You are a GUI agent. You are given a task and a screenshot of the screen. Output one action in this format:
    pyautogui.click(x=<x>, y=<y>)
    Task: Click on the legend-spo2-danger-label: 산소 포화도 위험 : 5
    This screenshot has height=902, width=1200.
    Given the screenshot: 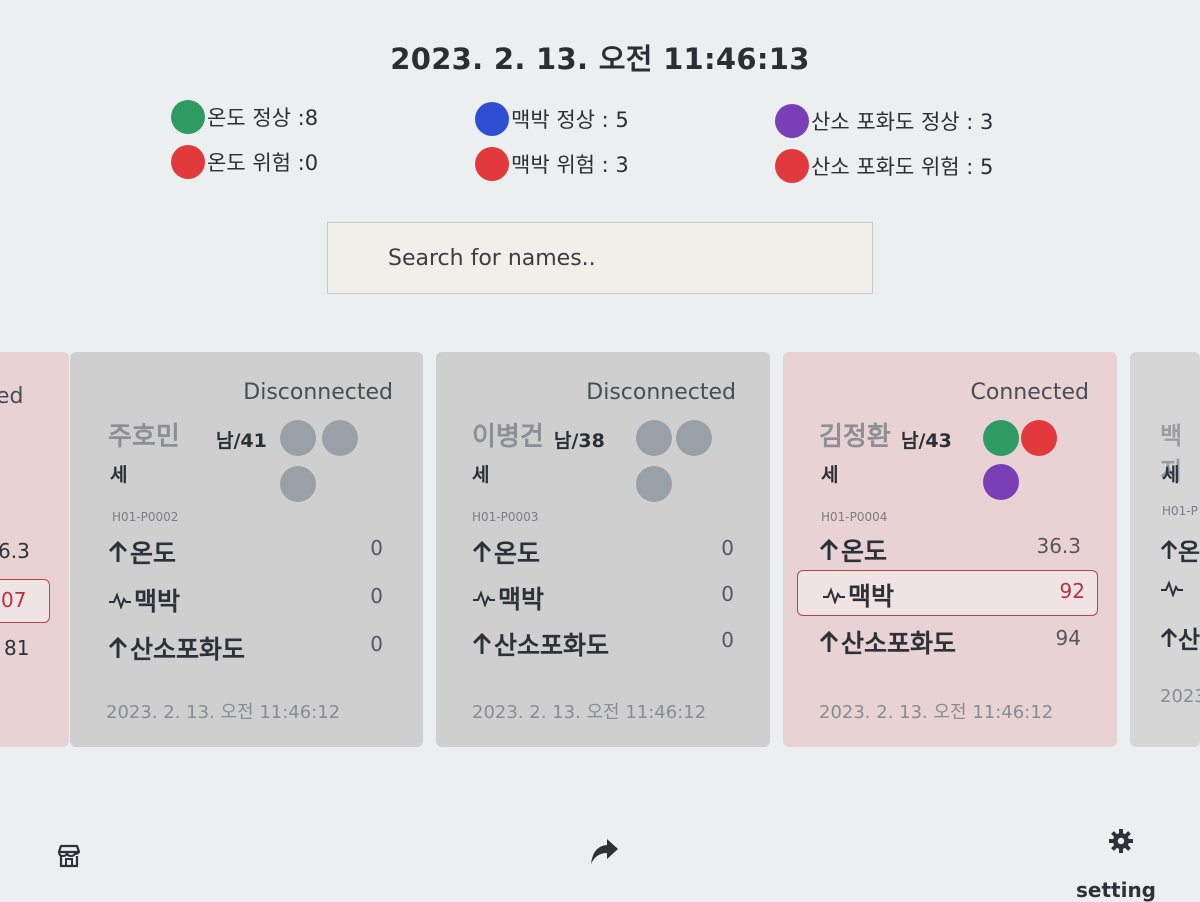 What is the action you would take?
    pyautogui.click(x=902, y=167)
    